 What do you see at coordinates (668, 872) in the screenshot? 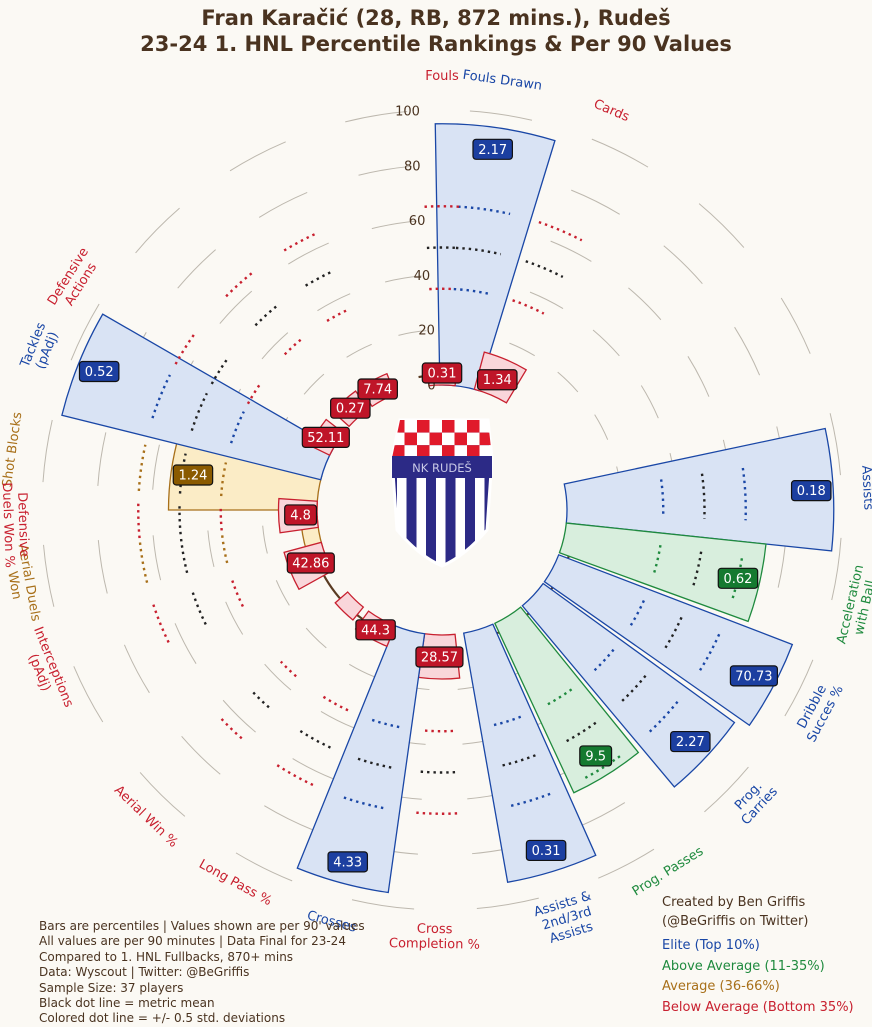
I see `metric-label: Prog. Passes` at bounding box center [668, 872].